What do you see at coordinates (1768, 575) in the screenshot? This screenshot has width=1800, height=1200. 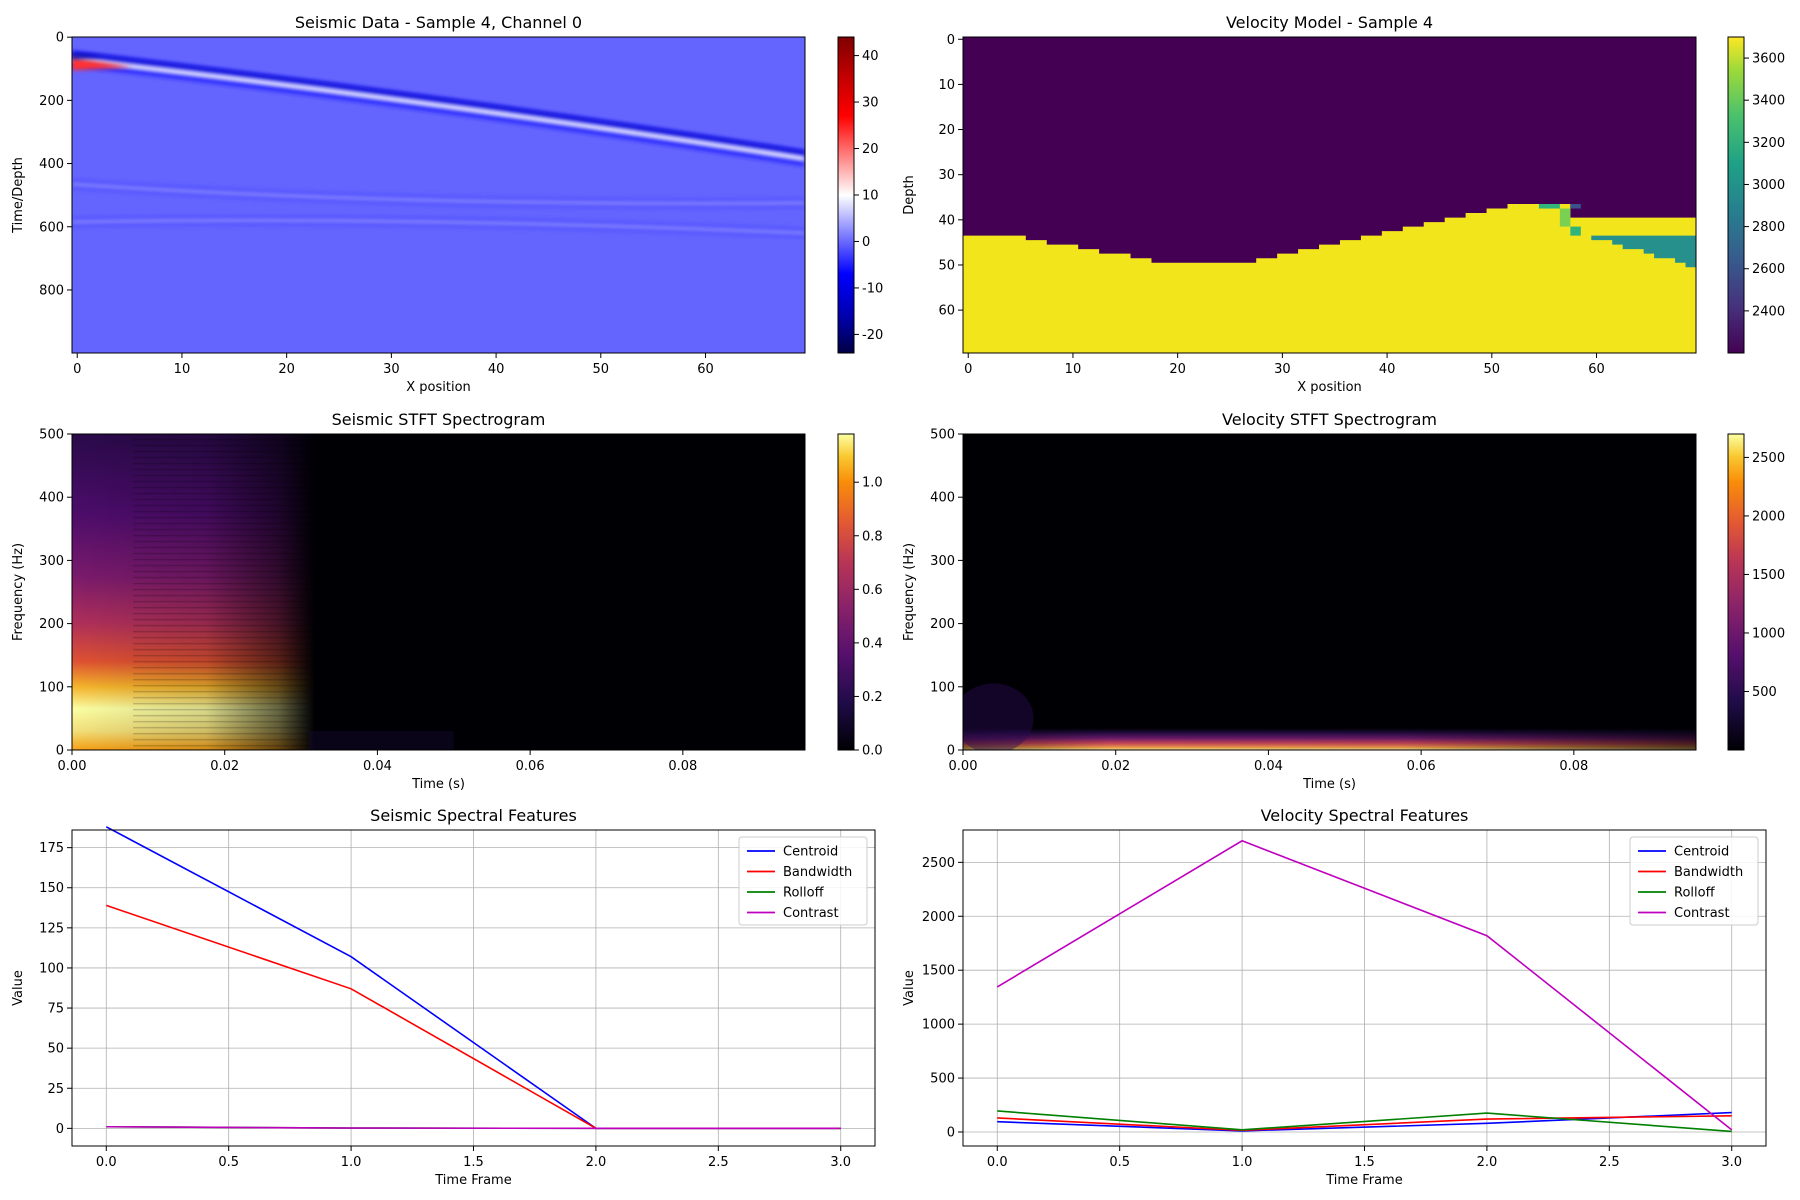 I see `velocity-stft-colorbar-label: 1500` at bounding box center [1768, 575].